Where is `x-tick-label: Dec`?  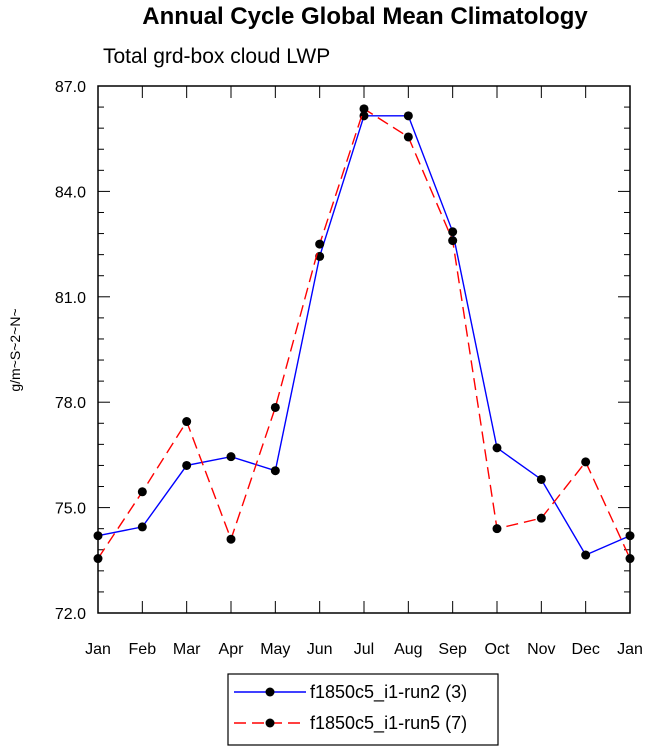
x-tick-label: Dec is located at coordinates (585, 649).